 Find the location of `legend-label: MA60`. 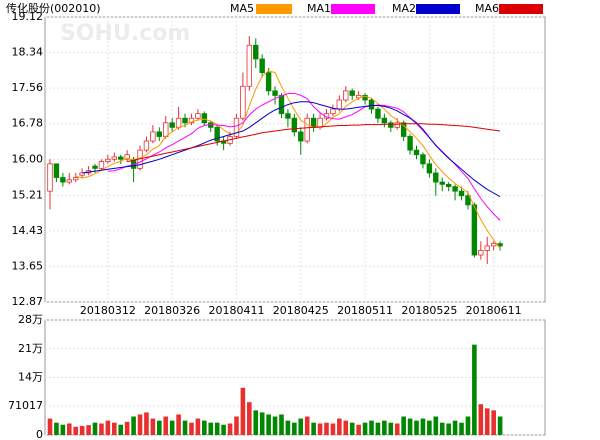

legend-label: MA60 is located at coordinates (490, 8).